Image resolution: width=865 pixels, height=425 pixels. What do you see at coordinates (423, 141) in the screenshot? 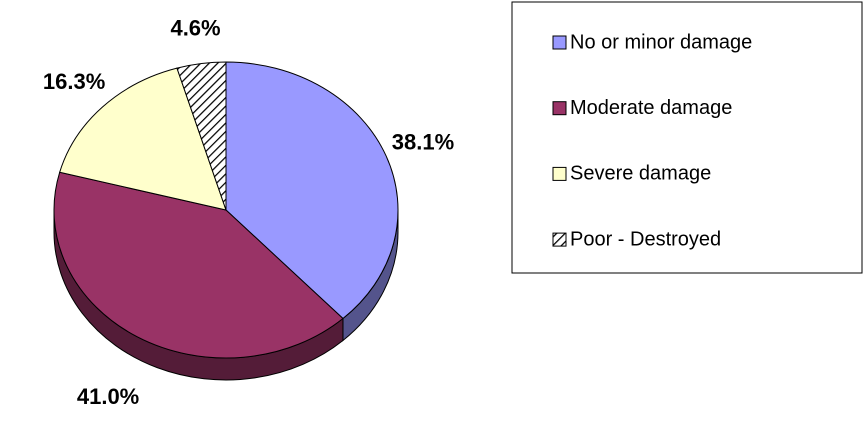
I see `data-label: 38.1%` at bounding box center [423, 141].